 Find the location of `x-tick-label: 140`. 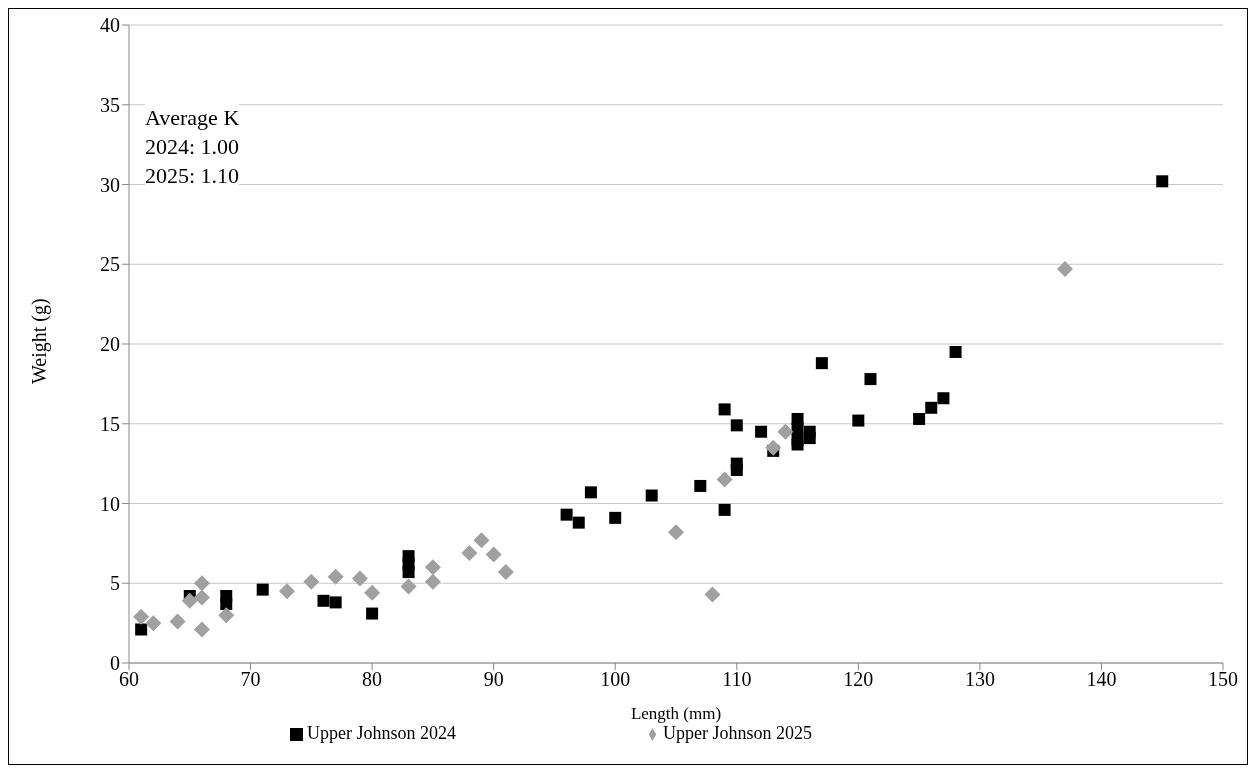

x-tick-label: 140 is located at coordinates (1101, 679).